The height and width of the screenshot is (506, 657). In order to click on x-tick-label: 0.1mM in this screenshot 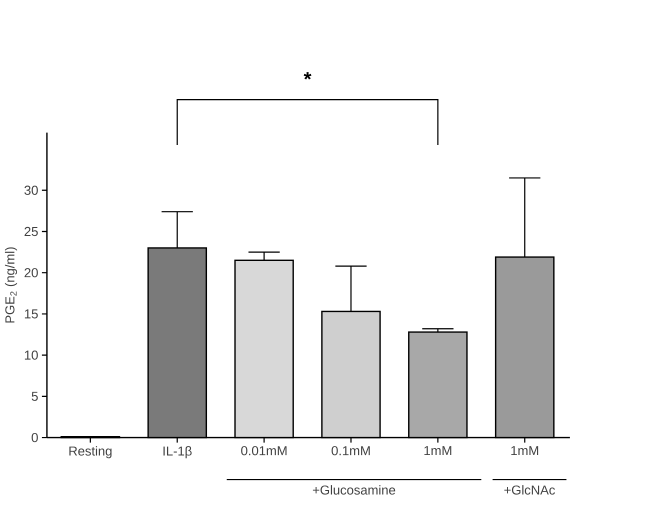, I will do `click(351, 451)`.